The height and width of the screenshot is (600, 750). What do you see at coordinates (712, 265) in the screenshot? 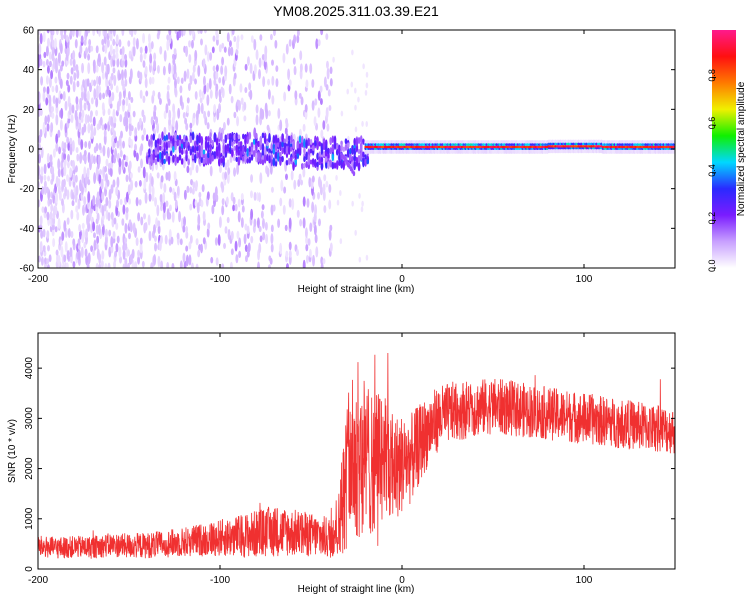
I see `colorbar-tick-label: 0.0` at bounding box center [712, 265].